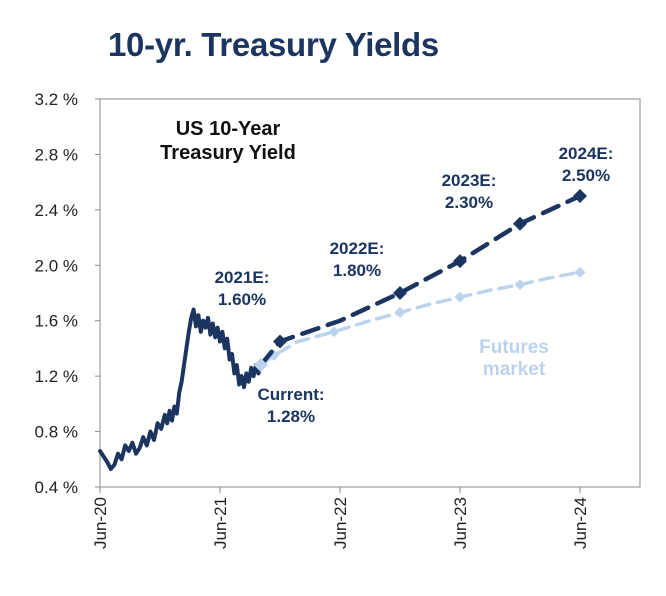 This screenshot has width=666, height=596. Describe the element at coordinates (56, 154) in the screenshot. I see `y-tick-label: 2.8 %` at that location.